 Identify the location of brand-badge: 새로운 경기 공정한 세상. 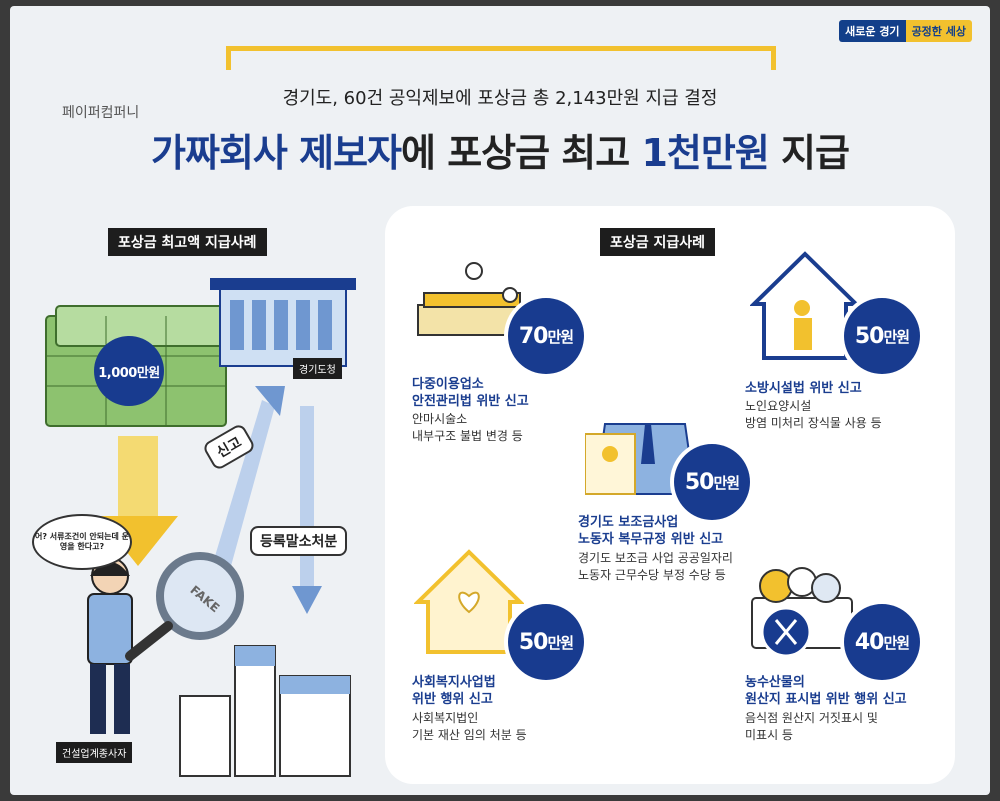
(905, 31).